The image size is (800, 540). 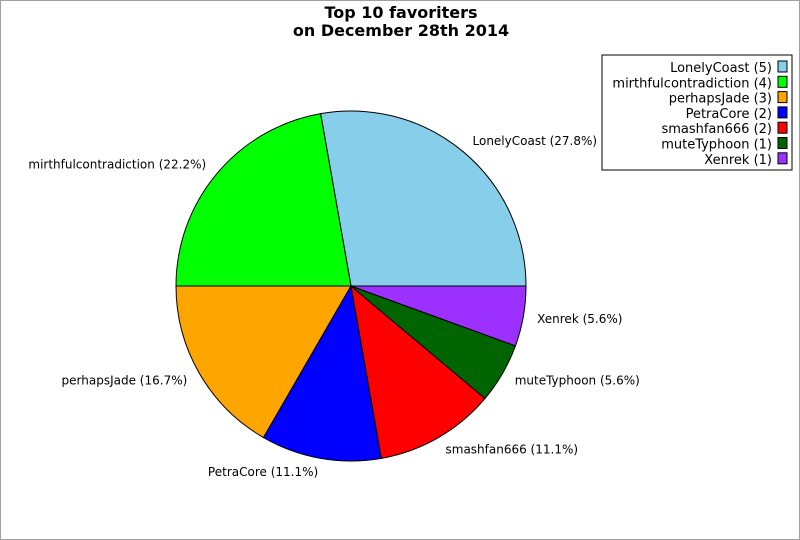 I want to click on legend-label-muteTyphoon: muteTyphoon (1), so click(x=716, y=145).